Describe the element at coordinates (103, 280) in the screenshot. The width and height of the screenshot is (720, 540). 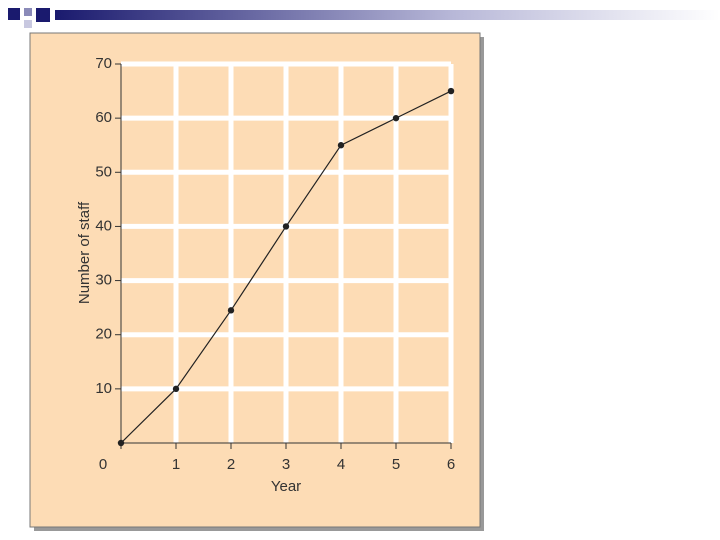
I see `y-tick-label: 30` at that location.